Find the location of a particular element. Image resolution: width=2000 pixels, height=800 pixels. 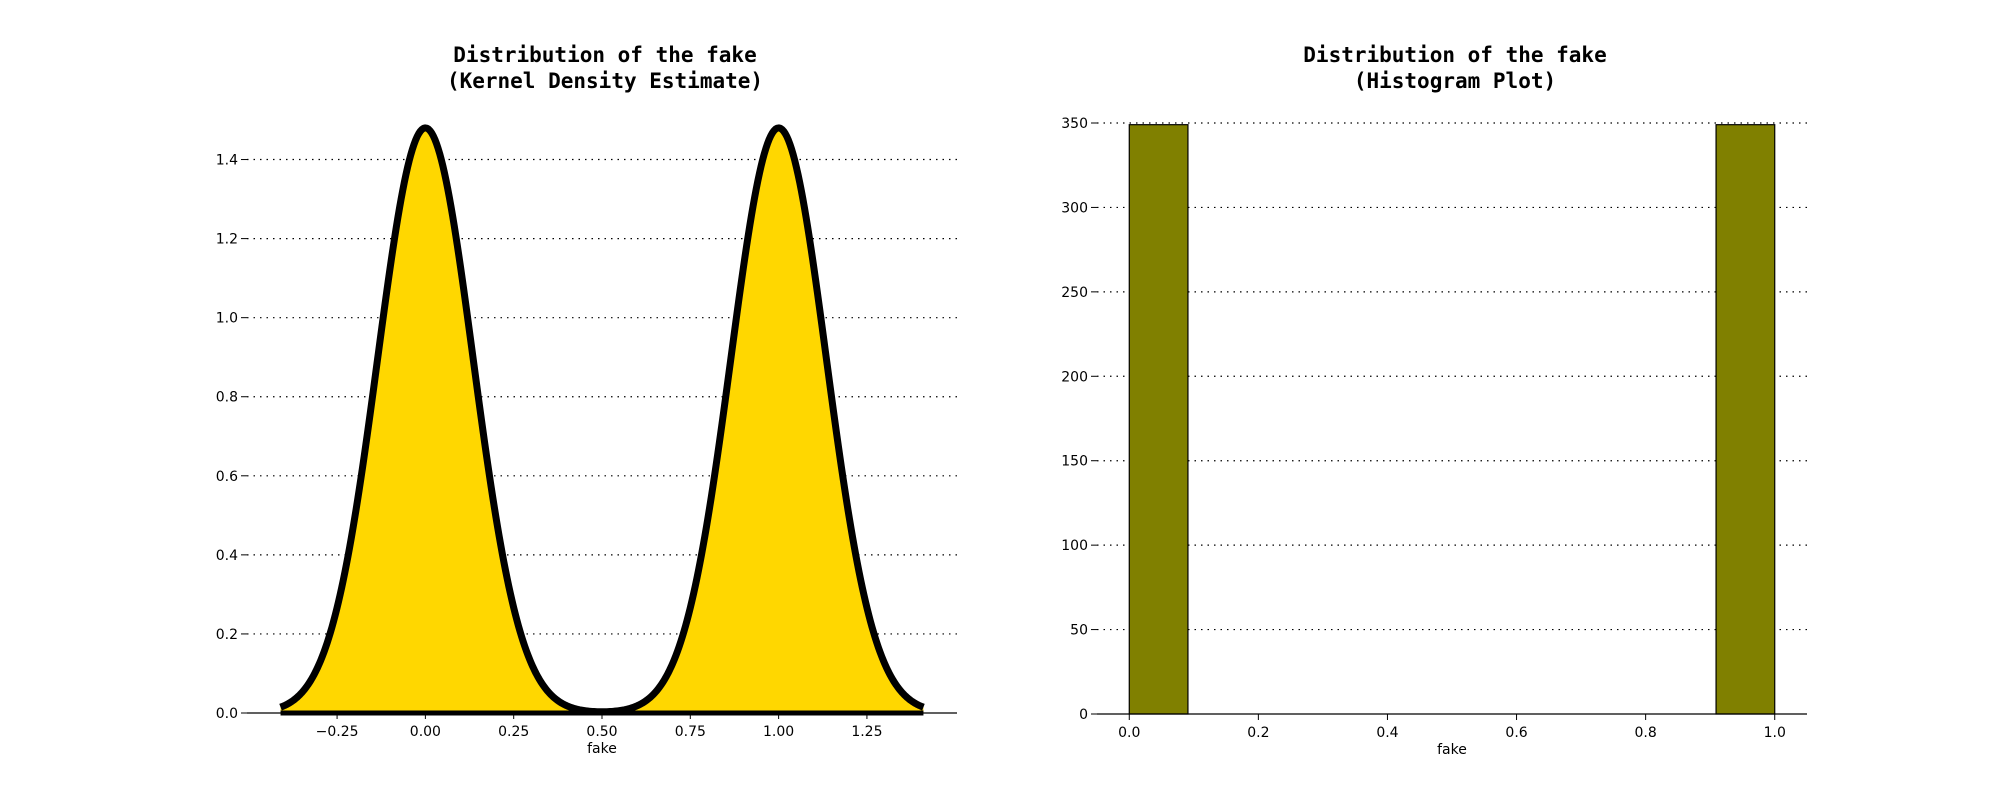

kde-x-tick-label: 0.00 is located at coordinates (425, 732).